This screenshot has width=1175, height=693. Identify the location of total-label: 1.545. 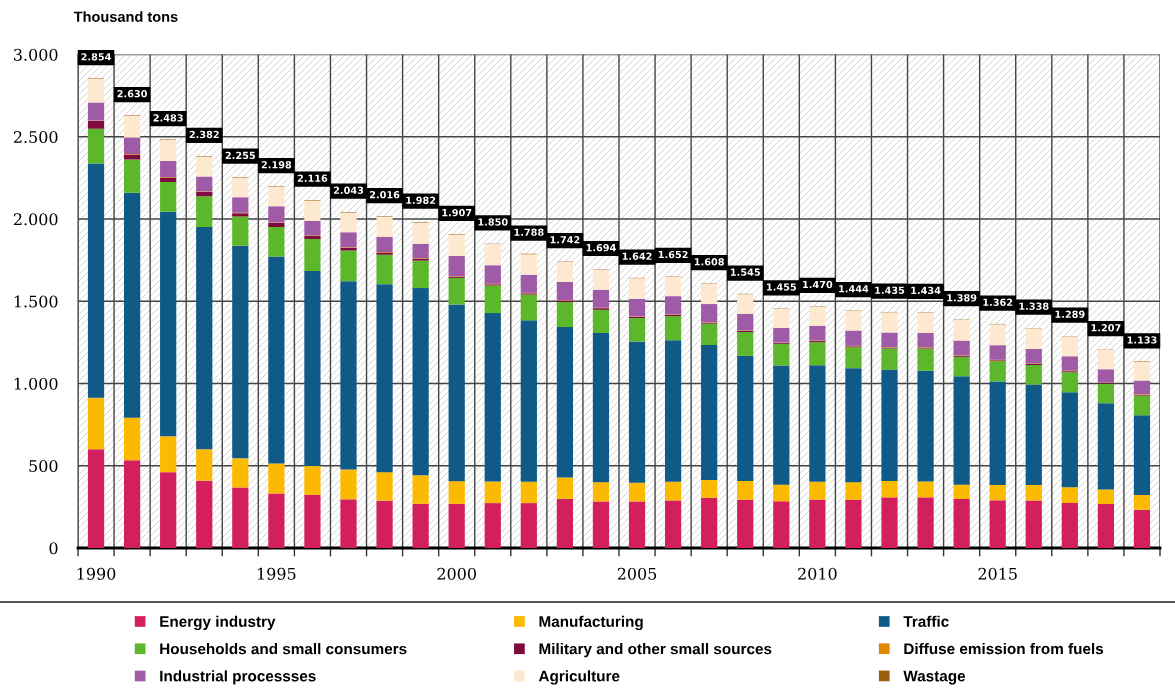
(745, 272).